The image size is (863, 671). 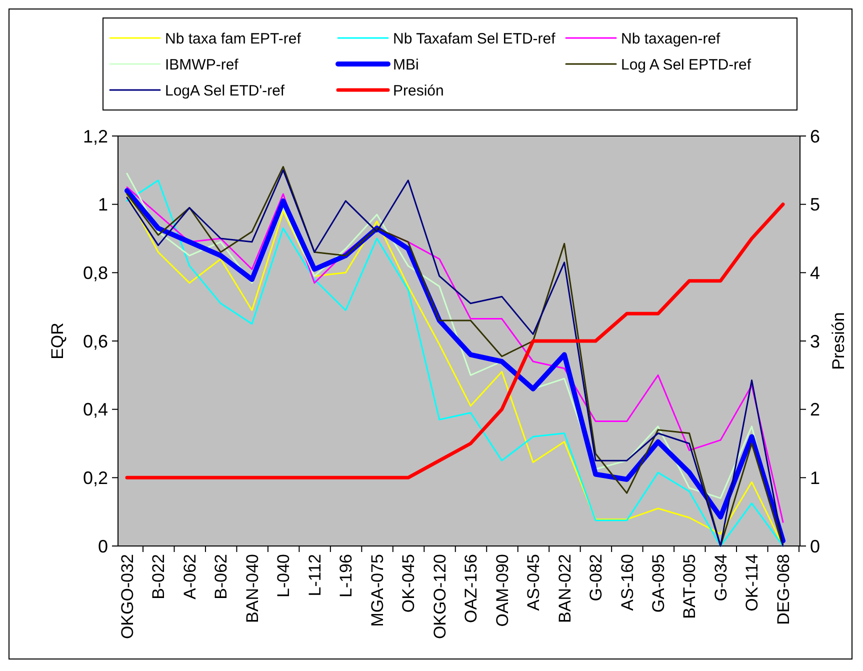 What do you see at coordinates (534, 582) in the screenshot?
I see `x-tick-label: AS-045` at bounding box center [534, 582].